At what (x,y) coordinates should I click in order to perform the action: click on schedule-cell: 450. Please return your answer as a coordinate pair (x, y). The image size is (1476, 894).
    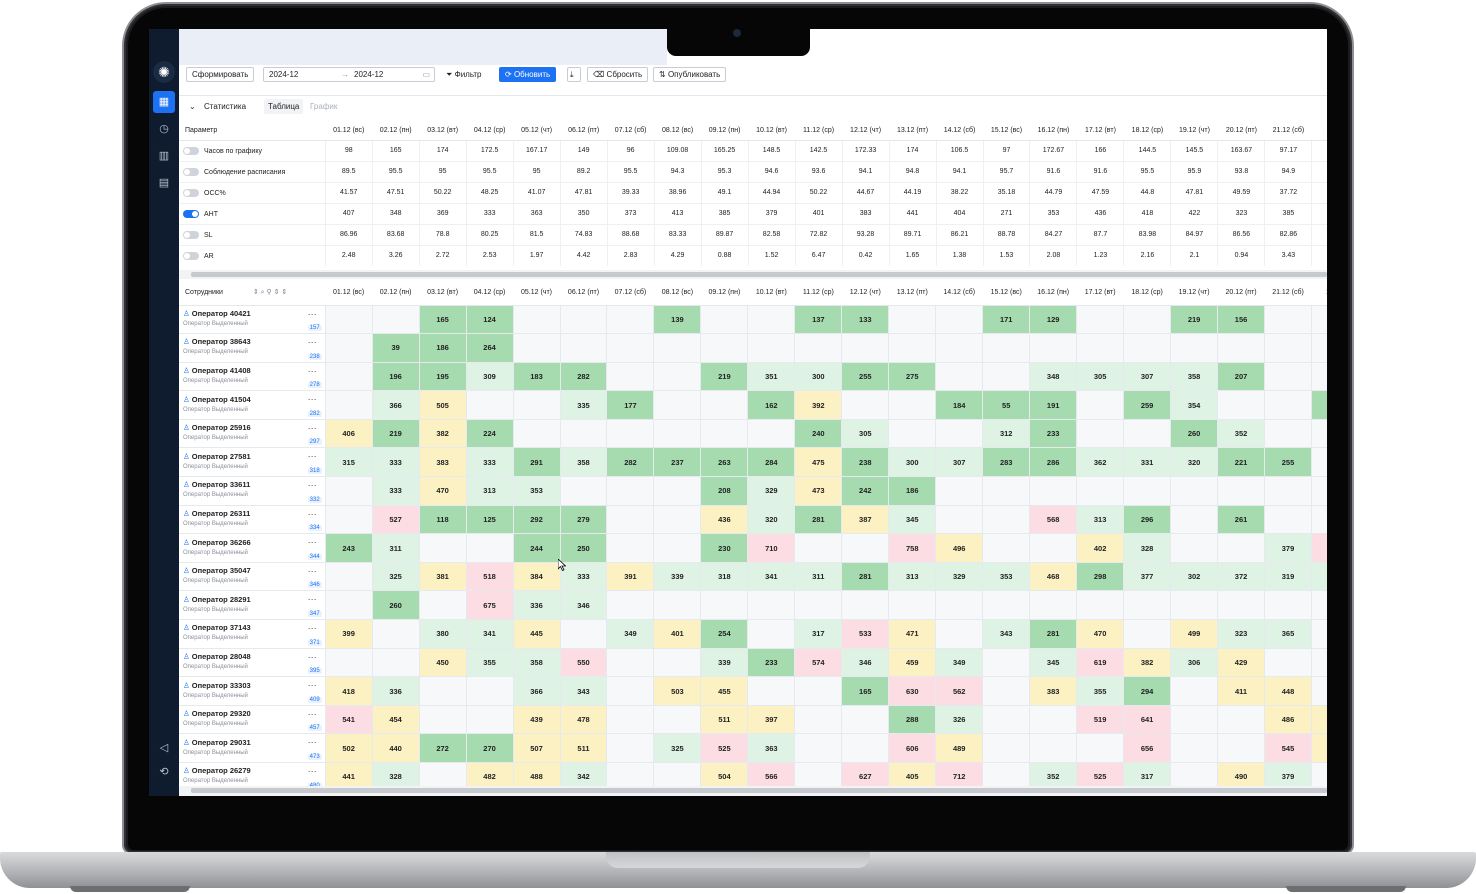
    Looking at the image, I should click on (442, 662).